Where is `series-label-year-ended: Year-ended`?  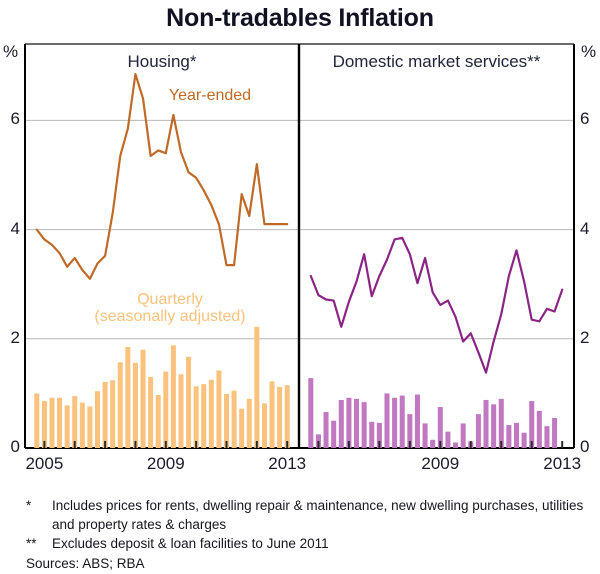
series-label-year-ended: Year-ended is located at coordinates (210, 95).